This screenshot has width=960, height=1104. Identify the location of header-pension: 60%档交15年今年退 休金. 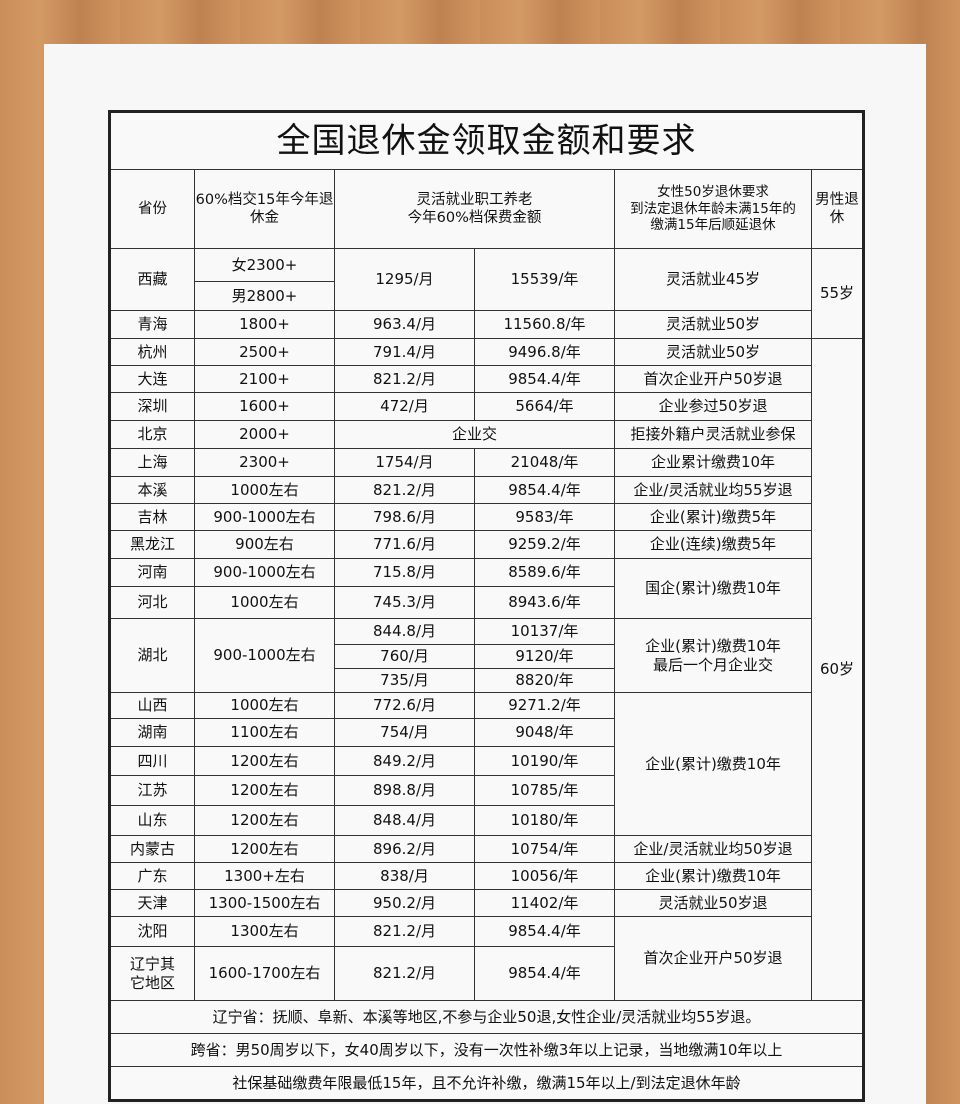
(264, 209).